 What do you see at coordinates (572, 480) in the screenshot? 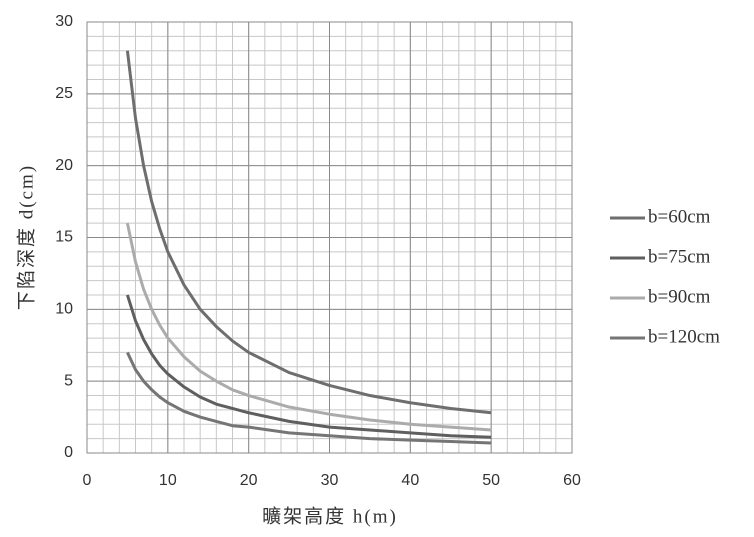
I see `x-tick-label: 60` at bounding box center [572, 480].